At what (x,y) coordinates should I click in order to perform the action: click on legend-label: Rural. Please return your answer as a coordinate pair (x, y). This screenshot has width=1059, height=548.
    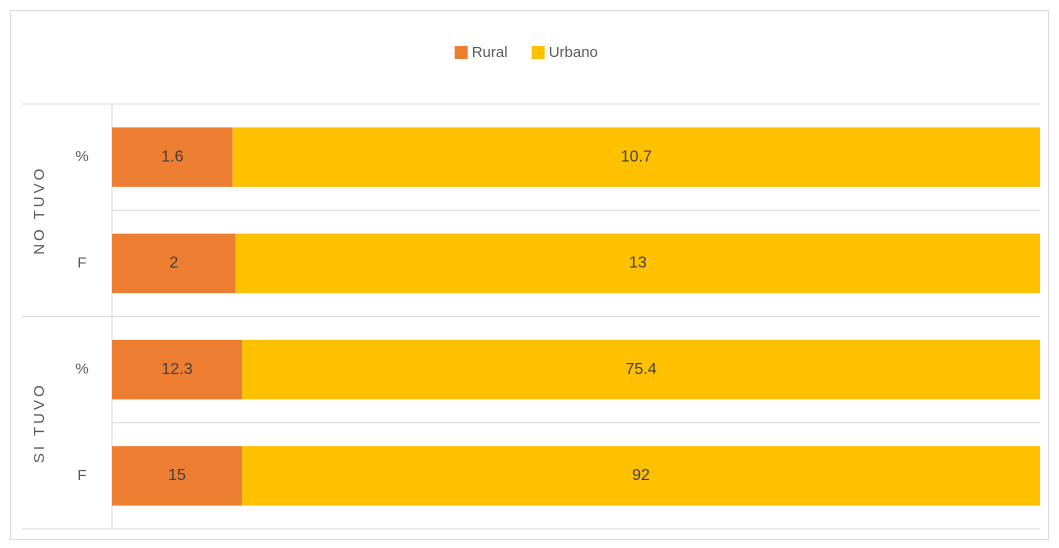
    Looking at the image, I should click on (490, 52).